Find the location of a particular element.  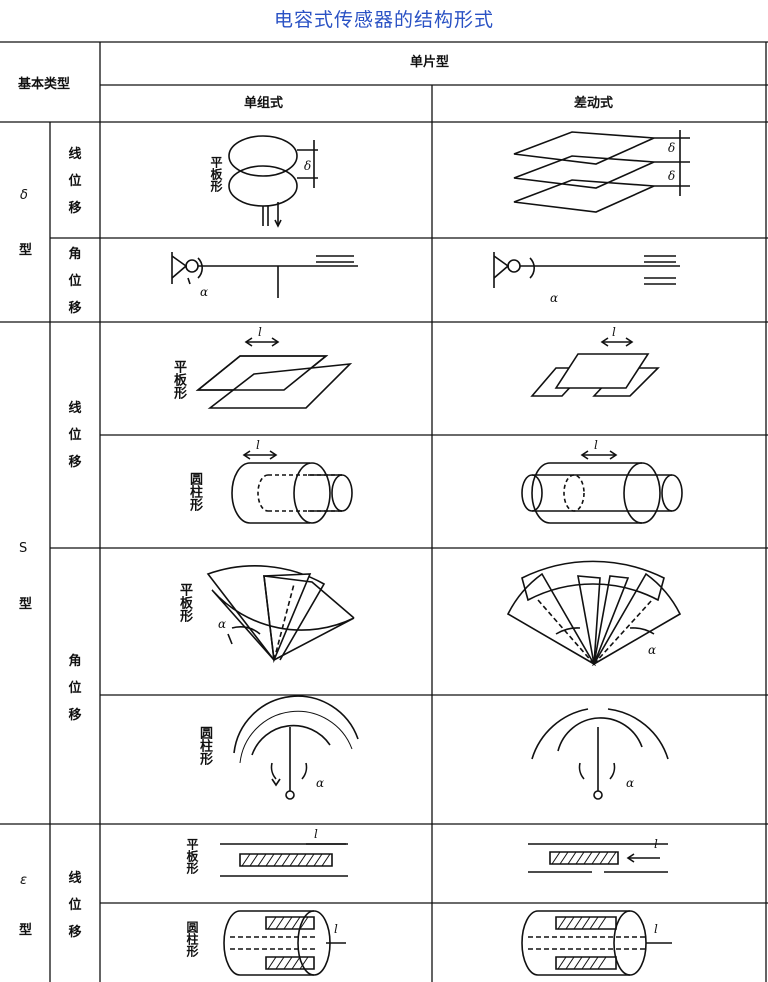

header-differential: 差动式 is located at coordinates (594, 103).